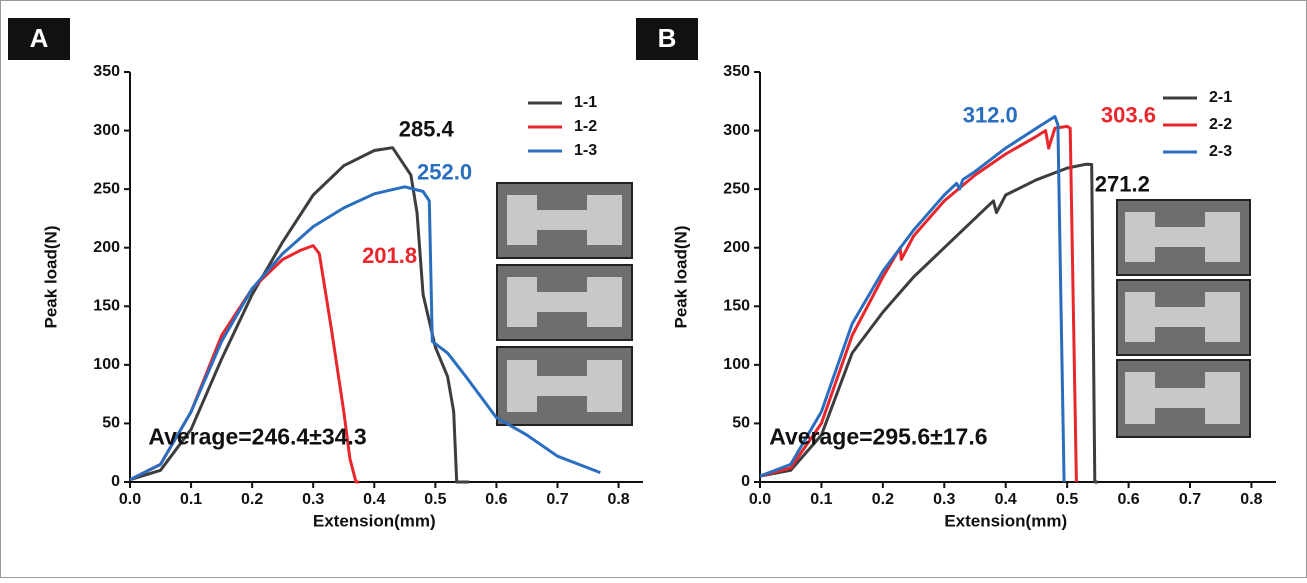 This screenshot has width=1307, height=583. Describe the element at coordinates (585, 102) in the screenshot. I see `legend-label: 1-1` at that location.